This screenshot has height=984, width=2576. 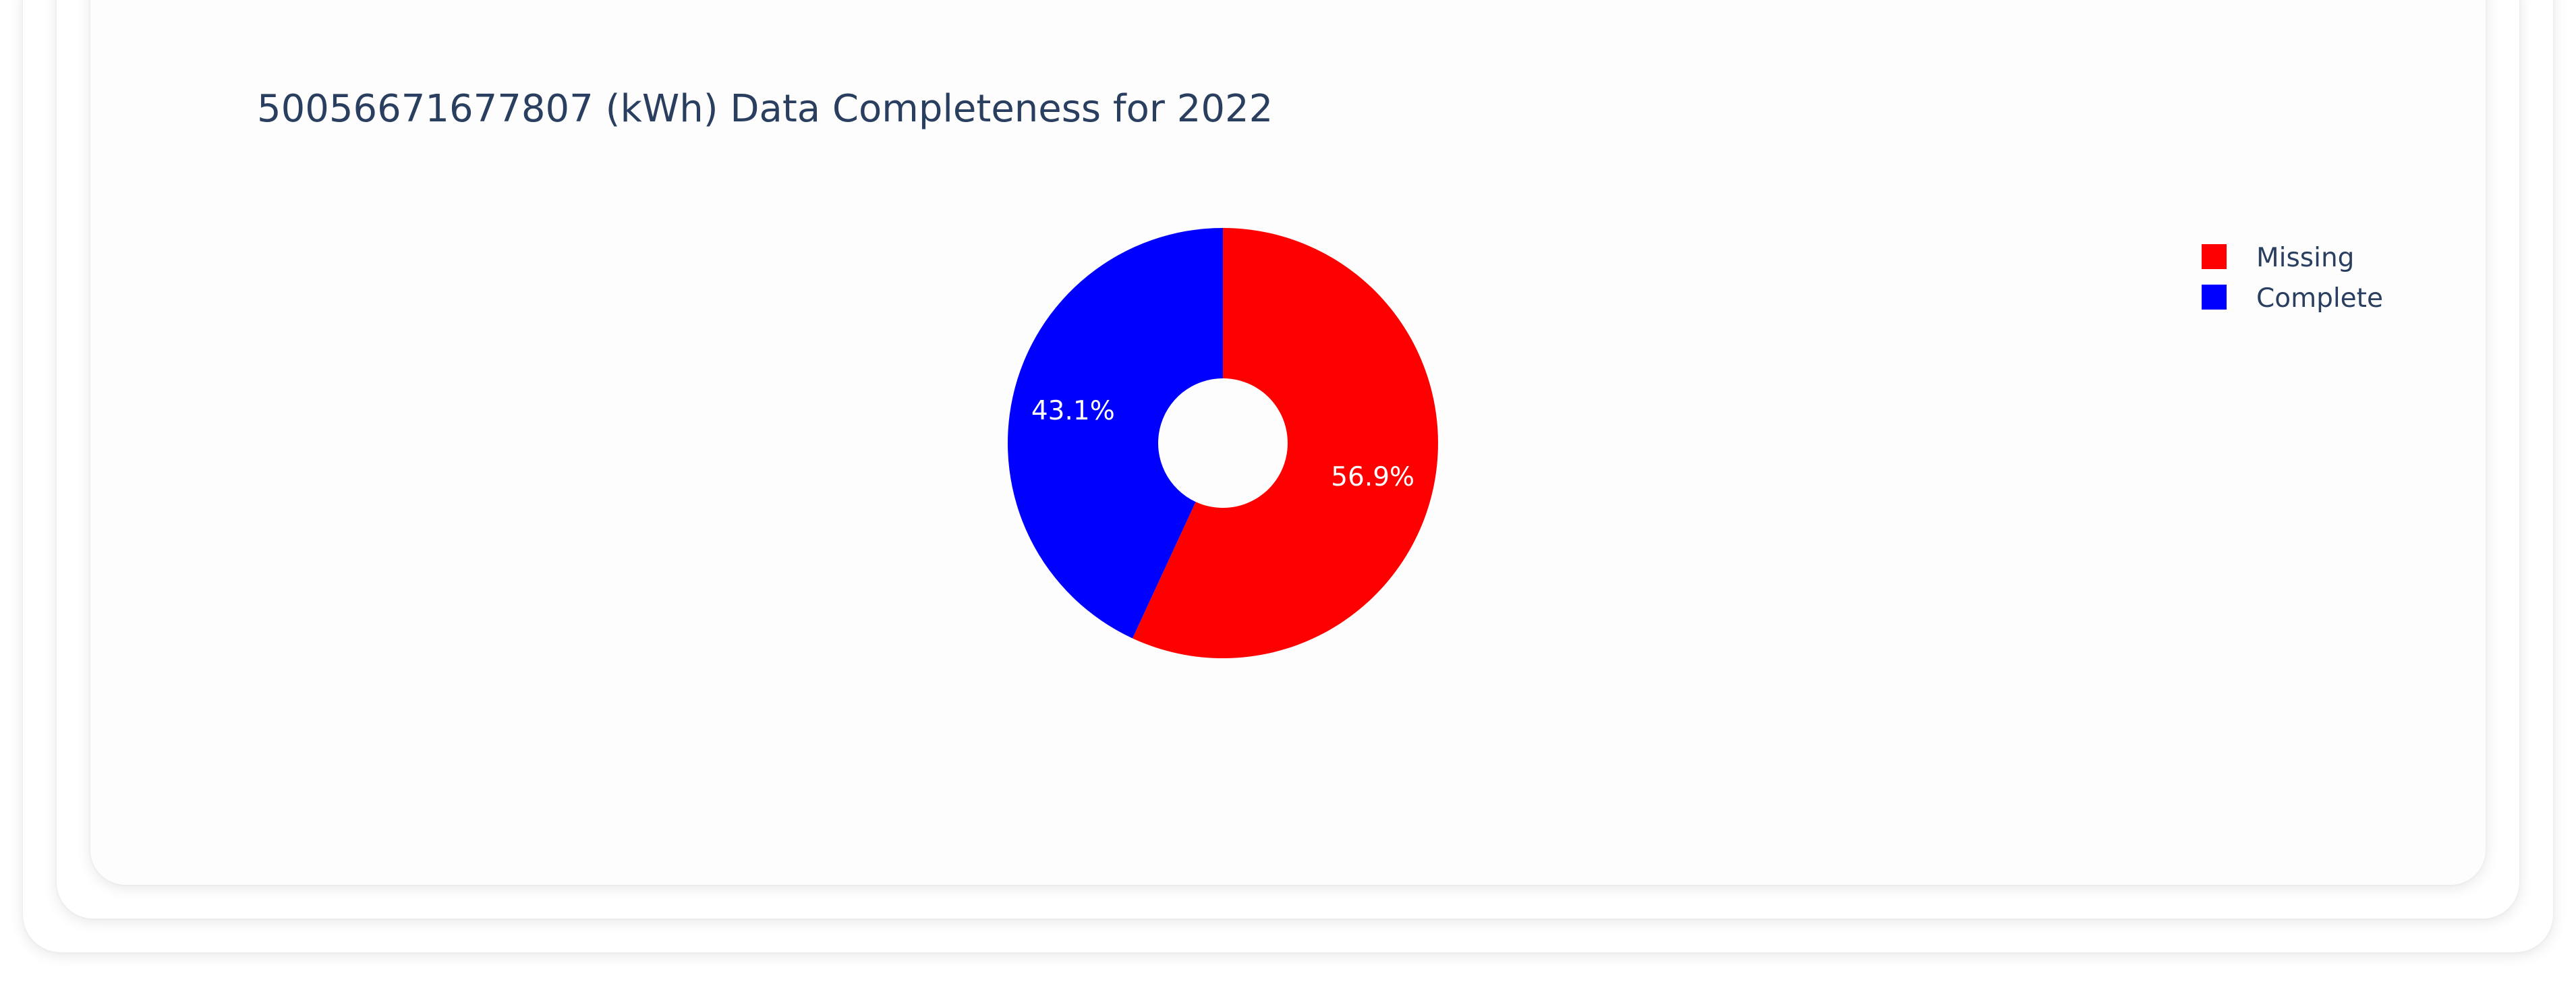 What do you see at coordinates (2292, 278) in the screenshot?
I see `chart-legend: Missing Complete` at bounding box center [2292, 278].